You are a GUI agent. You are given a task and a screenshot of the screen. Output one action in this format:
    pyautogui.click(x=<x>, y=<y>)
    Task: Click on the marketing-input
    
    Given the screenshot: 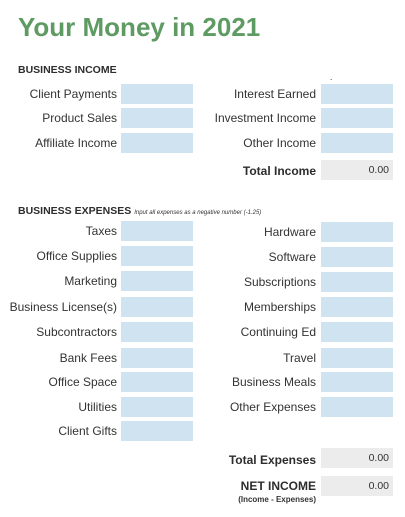 What is the action you would take?
    pyautogui.click(x=157, y=281)
    